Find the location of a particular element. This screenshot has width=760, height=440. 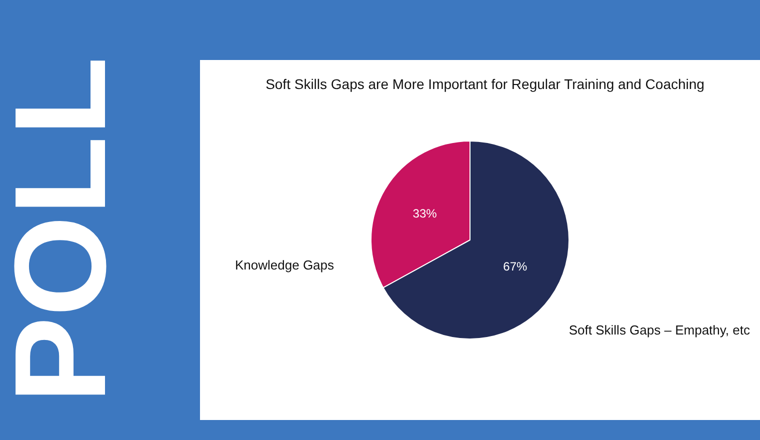

data-label: 33% is located at coordinates (425, 213).